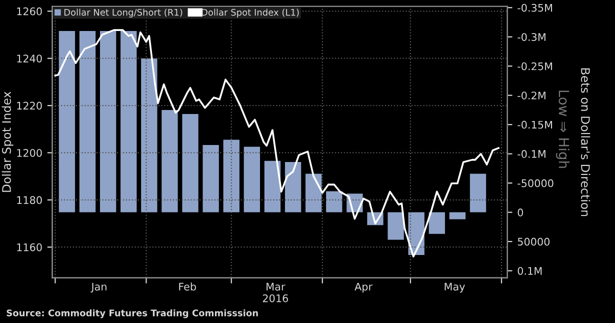 Image resolution: width=615 pixels, height=323 pixels. I want to click on y-tick-label: 1180, so click(29, 200).